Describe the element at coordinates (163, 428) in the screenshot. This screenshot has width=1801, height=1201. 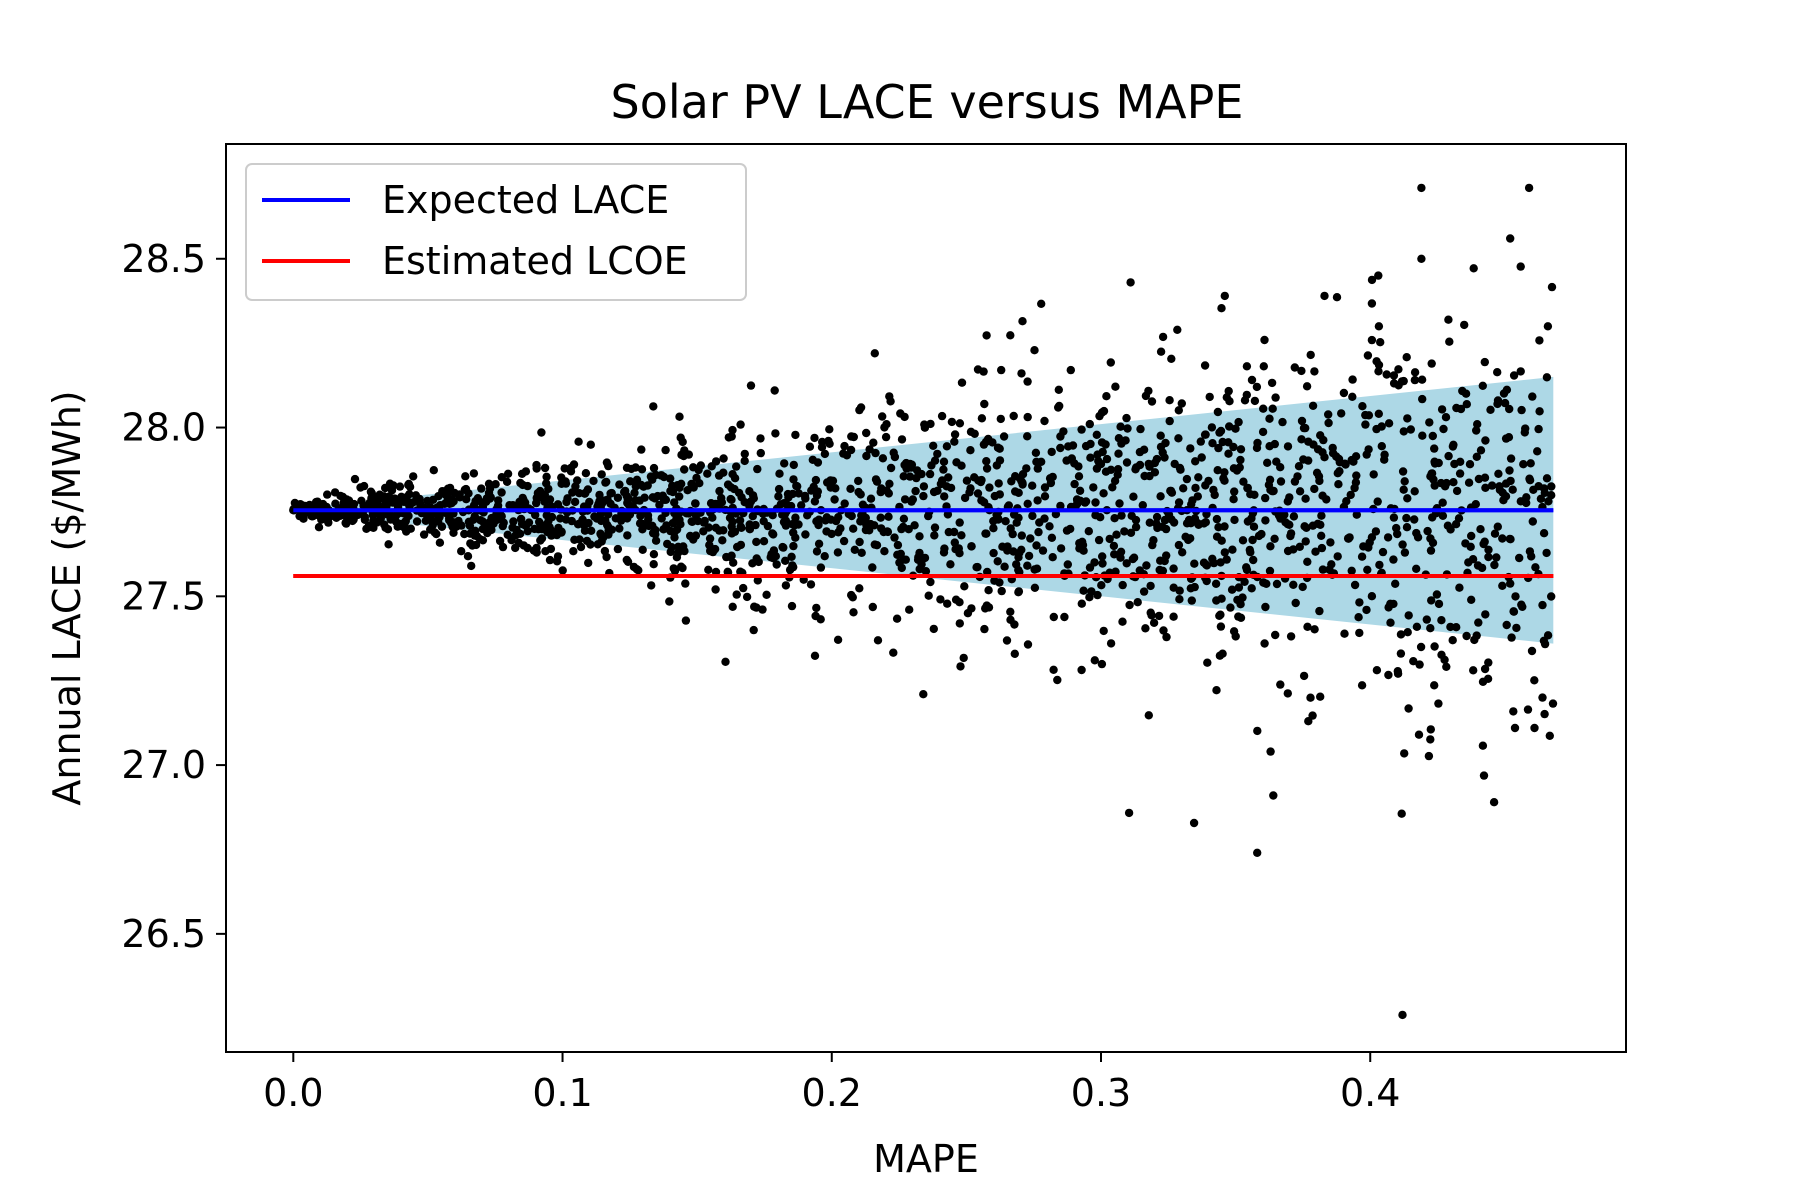
I see `y-tick-label: 28.0` at that location.